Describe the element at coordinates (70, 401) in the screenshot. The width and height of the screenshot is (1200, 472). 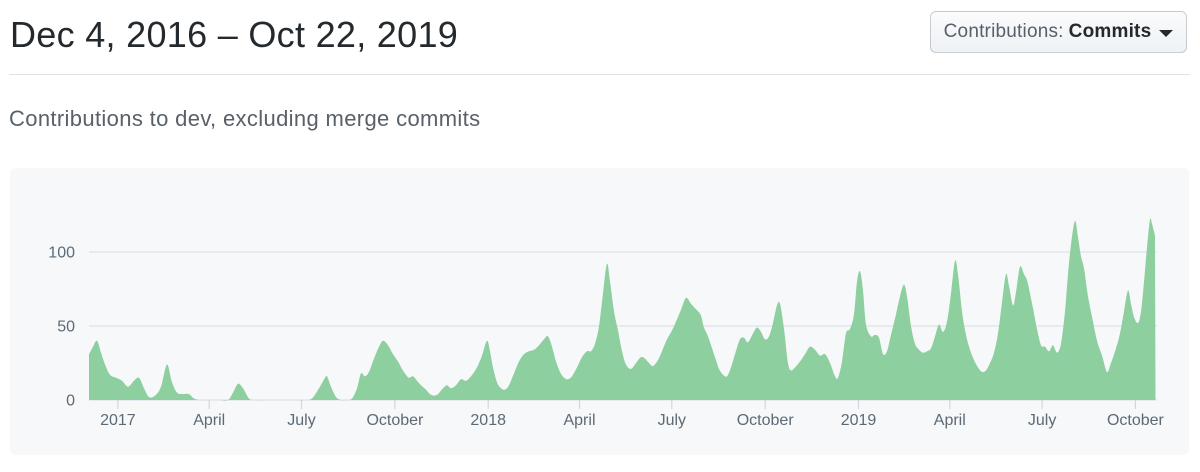
I see `svg-text: 0` at that location.